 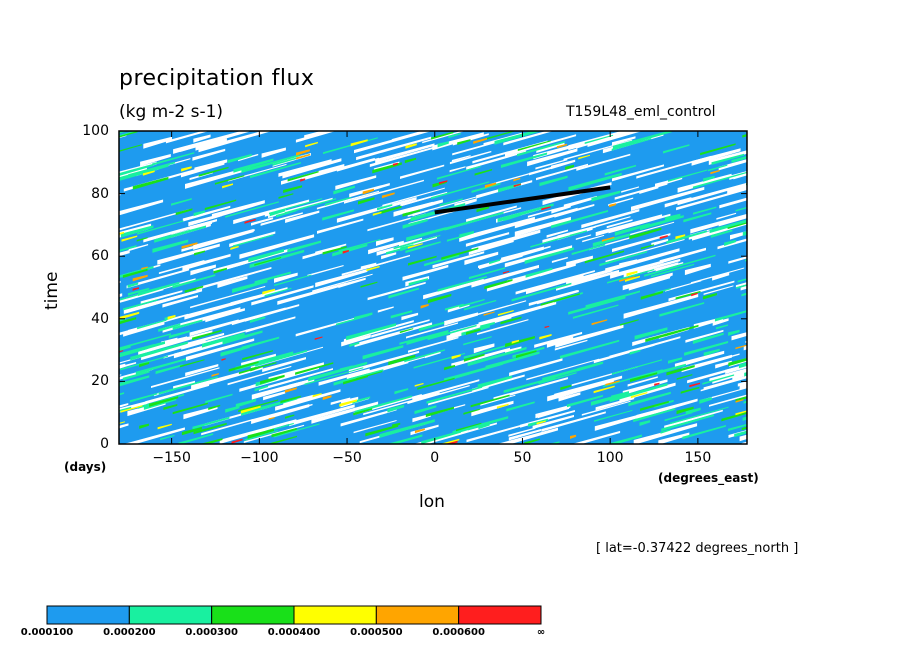 I want to click on y-tick-label: 20, so click(x=100, y=381).